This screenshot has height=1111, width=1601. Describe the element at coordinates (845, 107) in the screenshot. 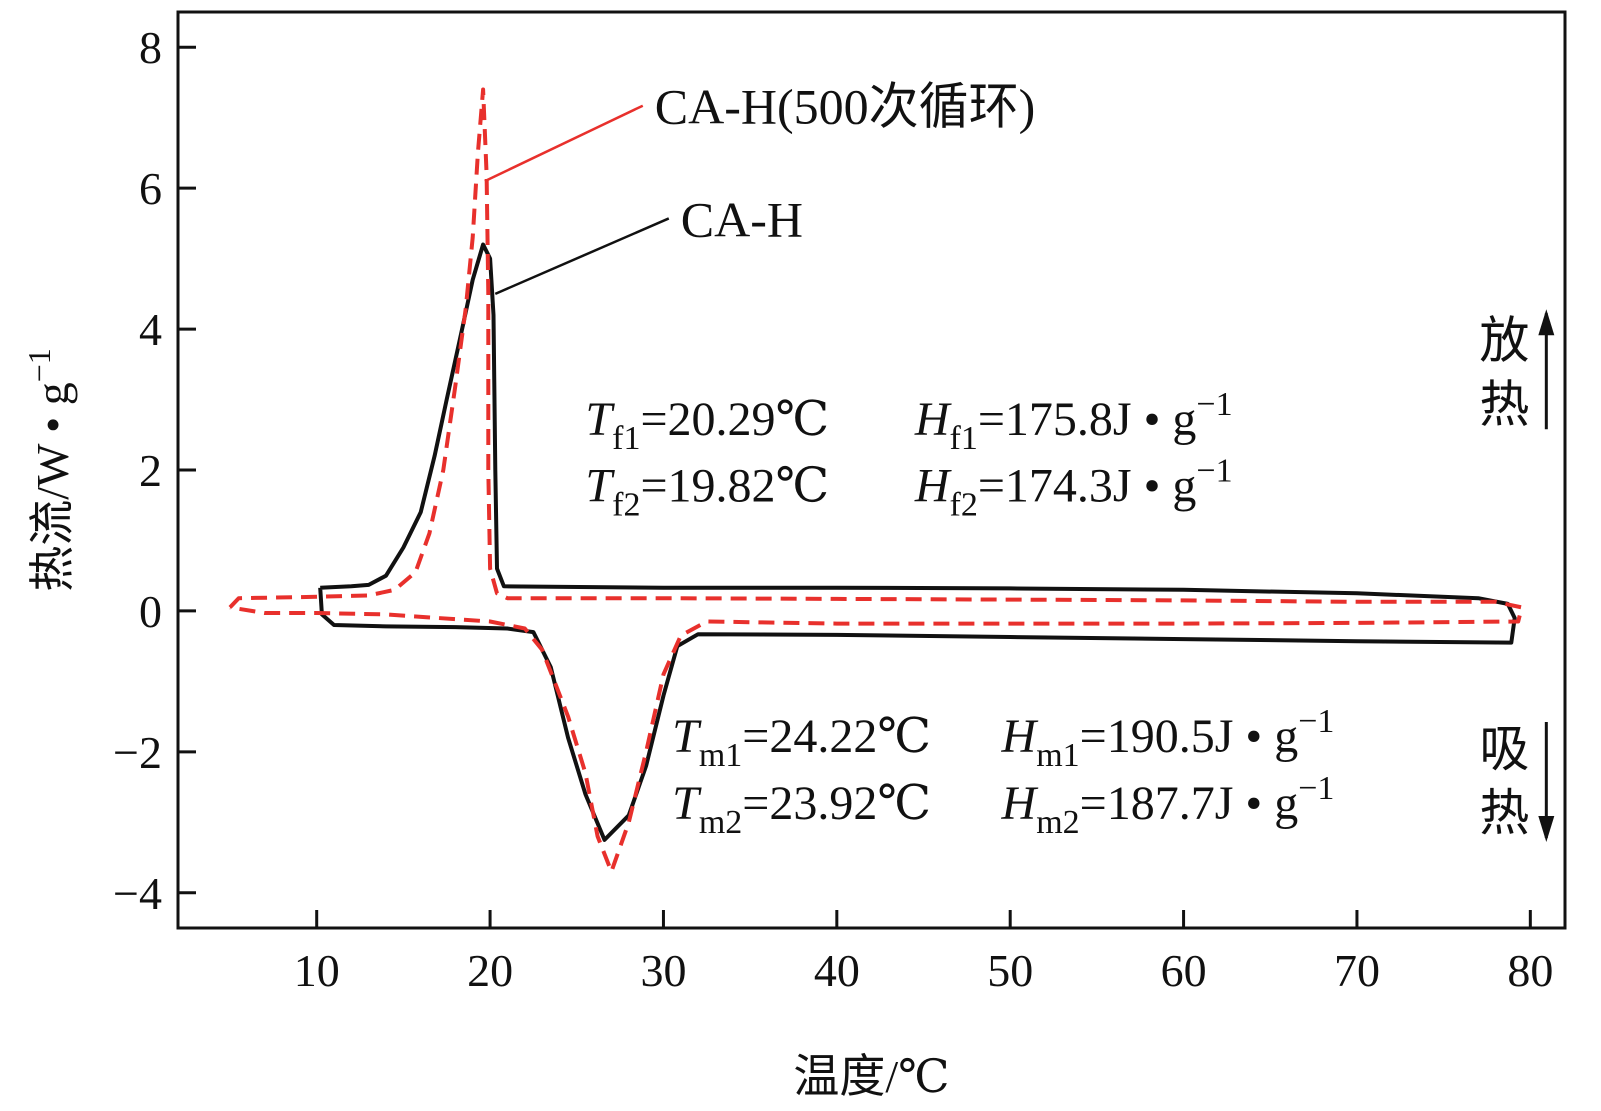

I see `series-label: CA-H(500次循环)` at that location.